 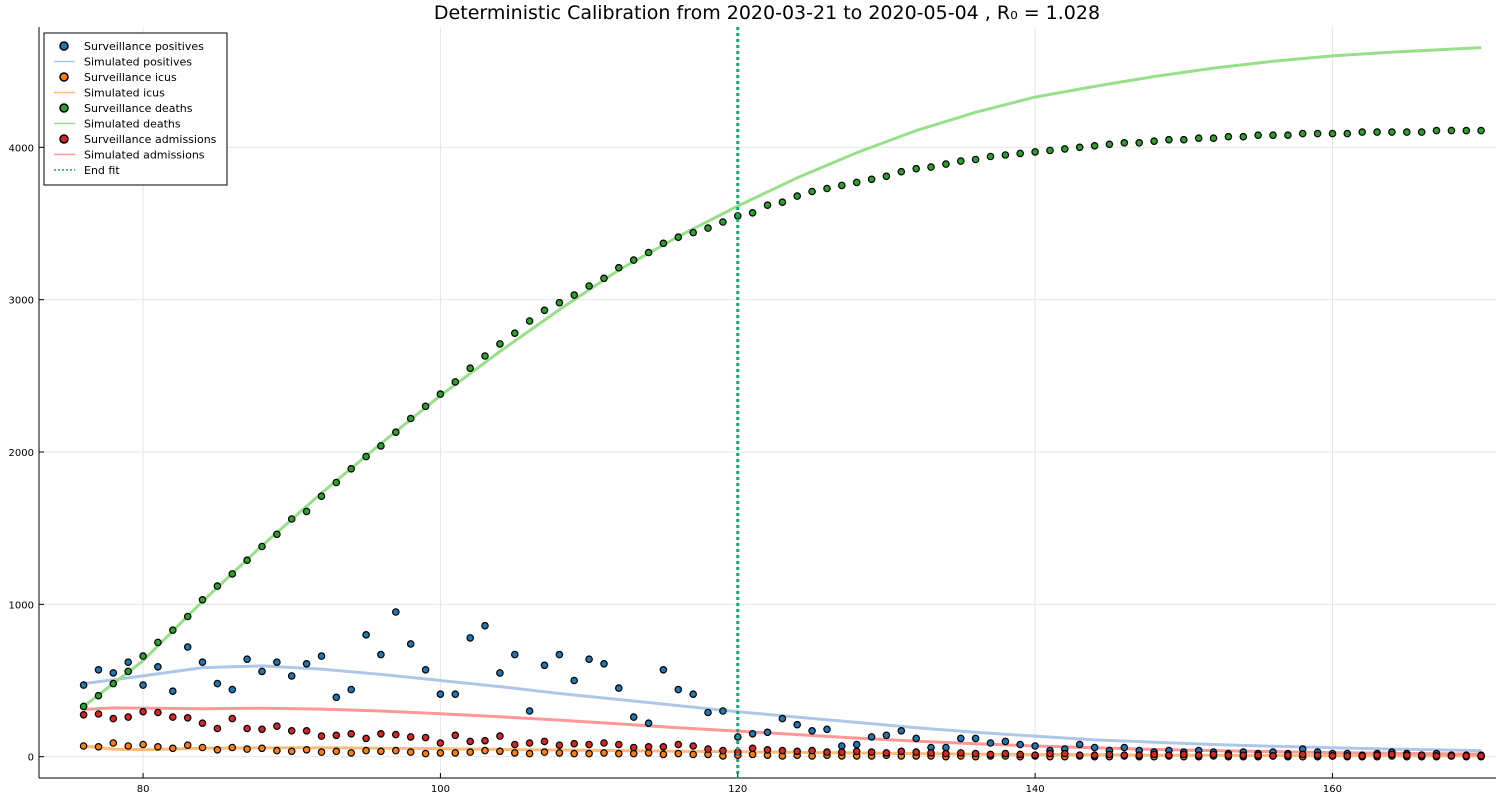 I want to click on legend-label: Surveillance positives, so click(x=144, y=46).